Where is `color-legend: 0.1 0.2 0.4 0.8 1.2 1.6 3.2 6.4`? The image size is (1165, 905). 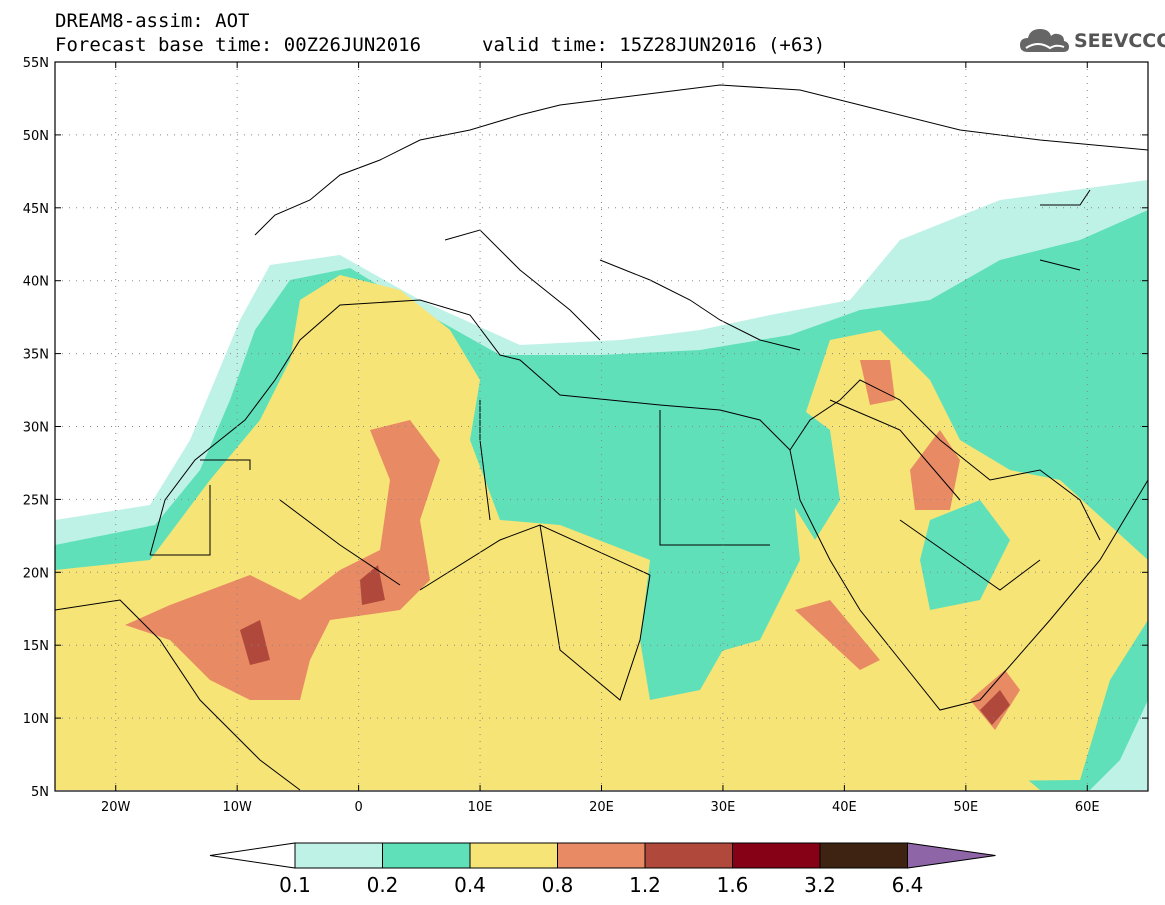
color-legend: 0.1 0.2 0.4 0.8 1.2 1.6 3.2 6.4 is located at coordinates (602, 869).